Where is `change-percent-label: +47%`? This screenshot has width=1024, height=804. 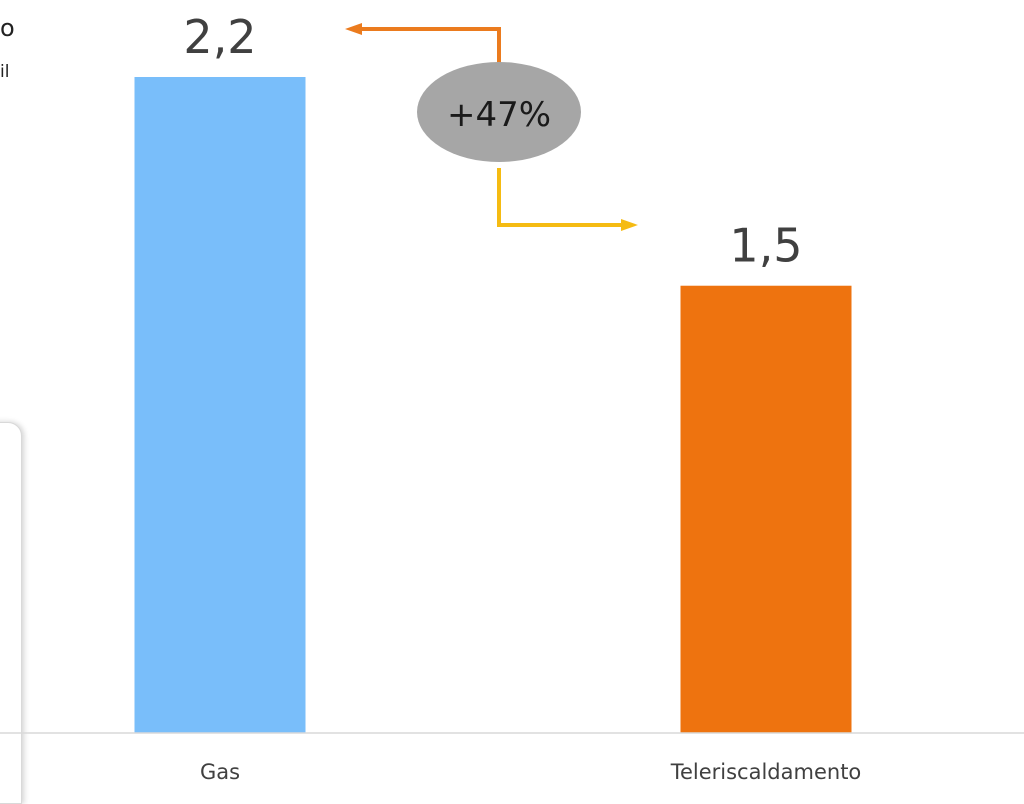
change-percent-label: +47% is located at coordinates (499, 115).